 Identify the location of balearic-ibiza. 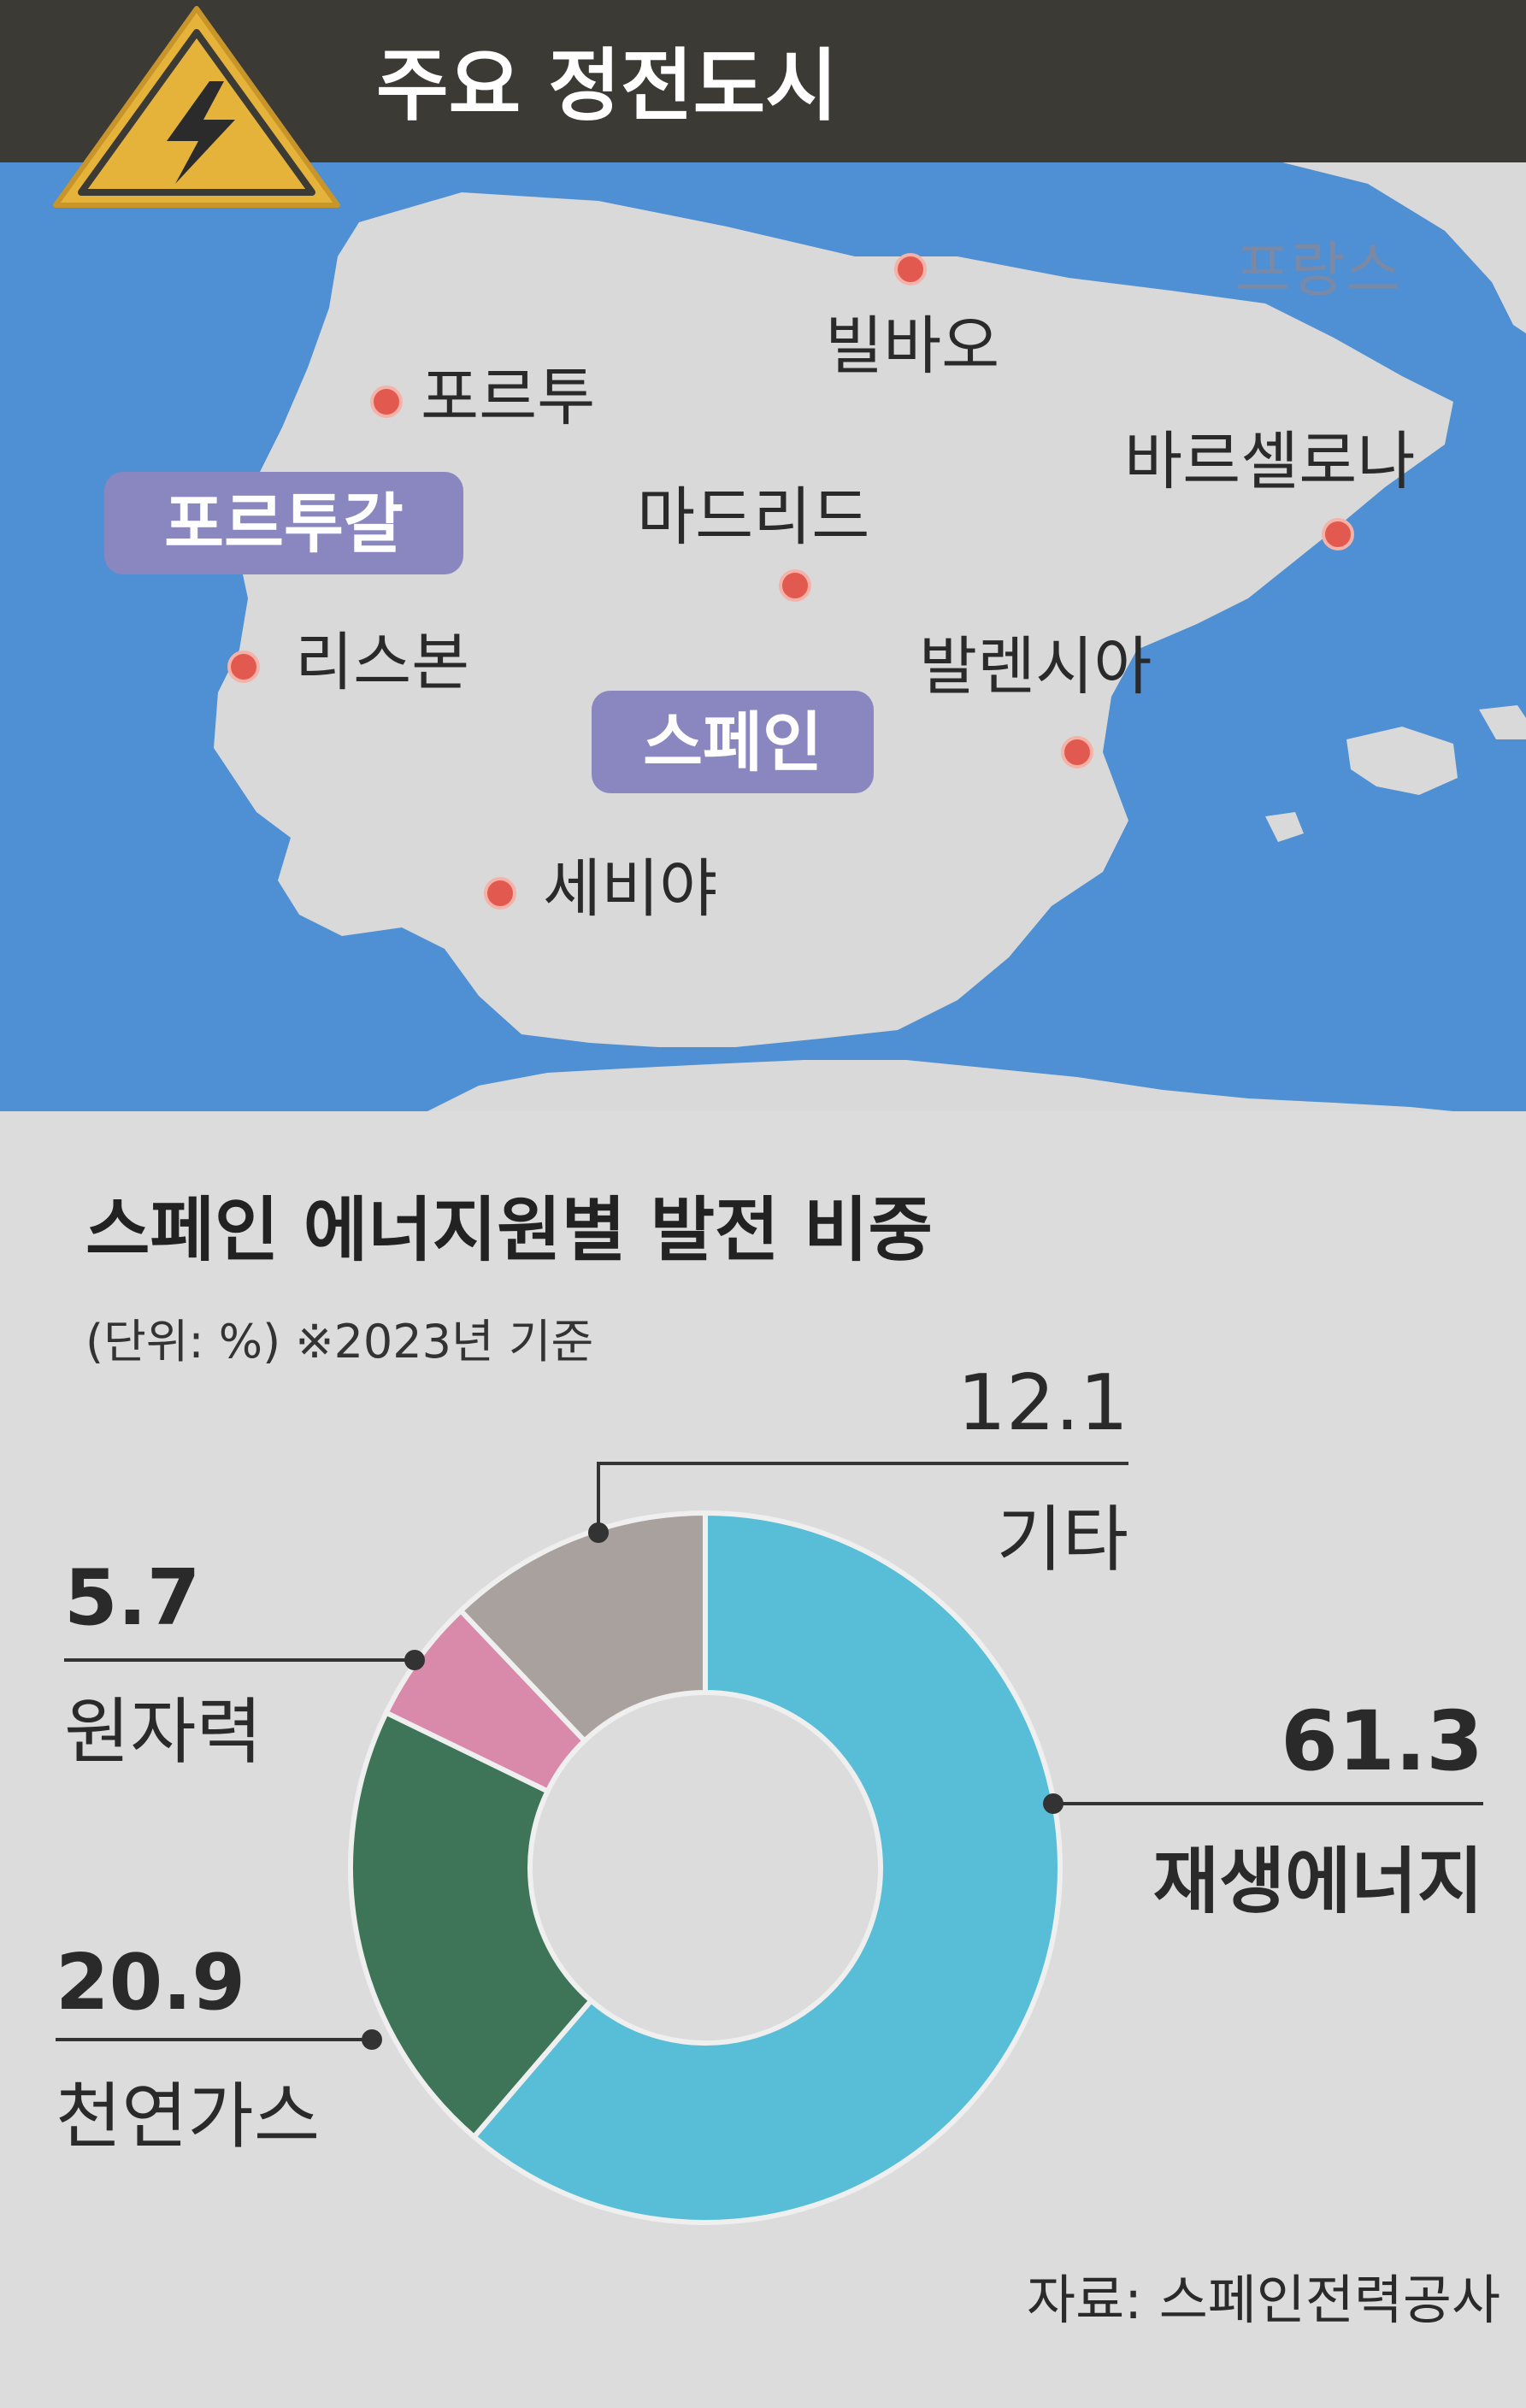
(1284, 827).